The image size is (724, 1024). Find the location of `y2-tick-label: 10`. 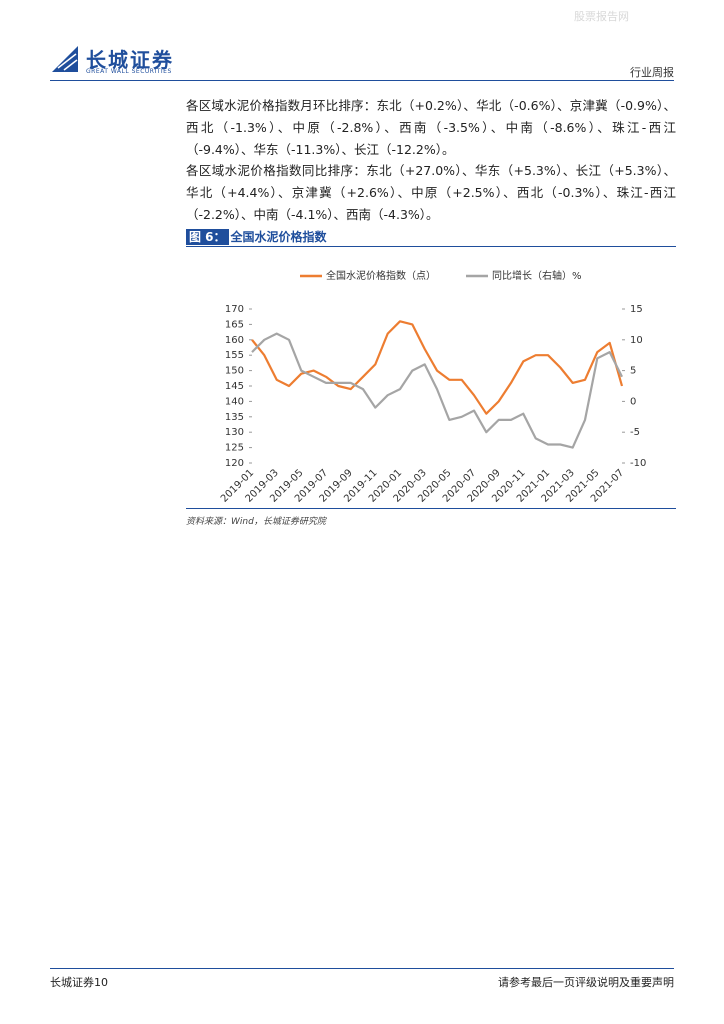

y2-tick-label: 10 is located at coordinates (636, 340).